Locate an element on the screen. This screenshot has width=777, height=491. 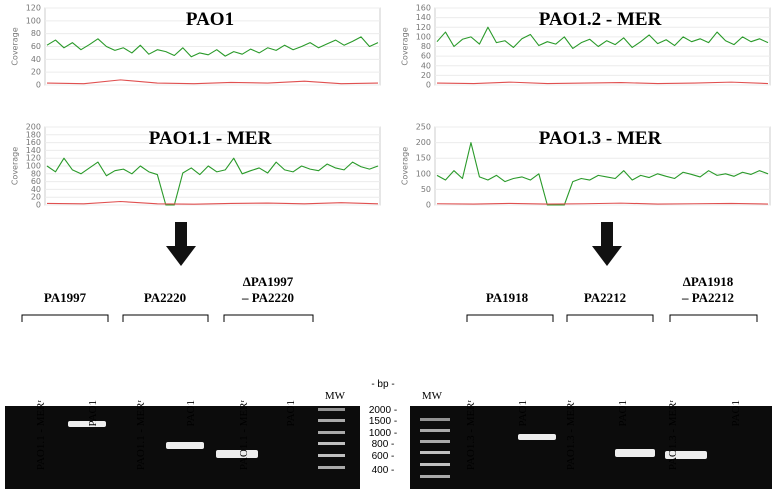
gene-label: – PA2212 is located at coordinates (707, 297).